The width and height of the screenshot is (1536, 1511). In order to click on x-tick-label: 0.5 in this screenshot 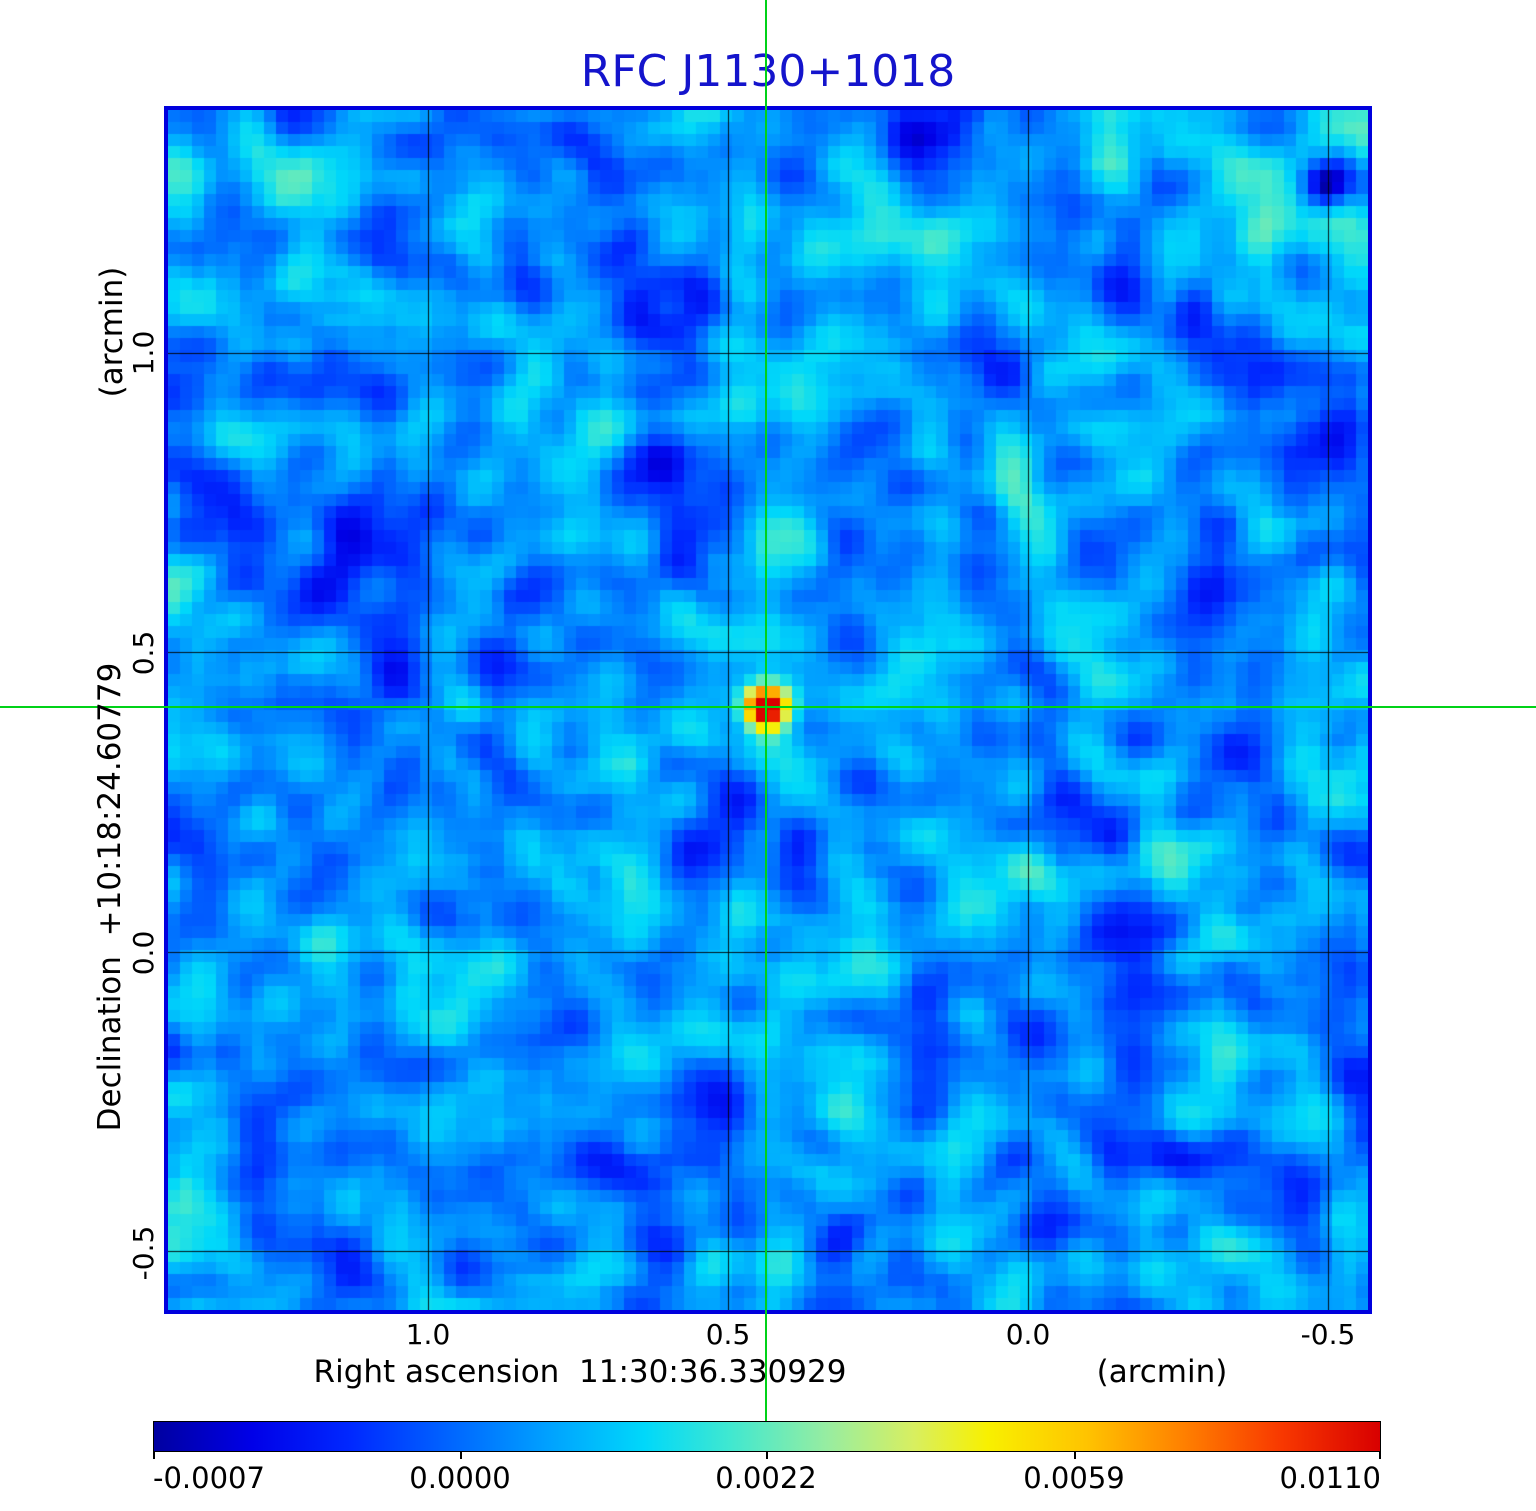, I will do `click(728, 1334)`.